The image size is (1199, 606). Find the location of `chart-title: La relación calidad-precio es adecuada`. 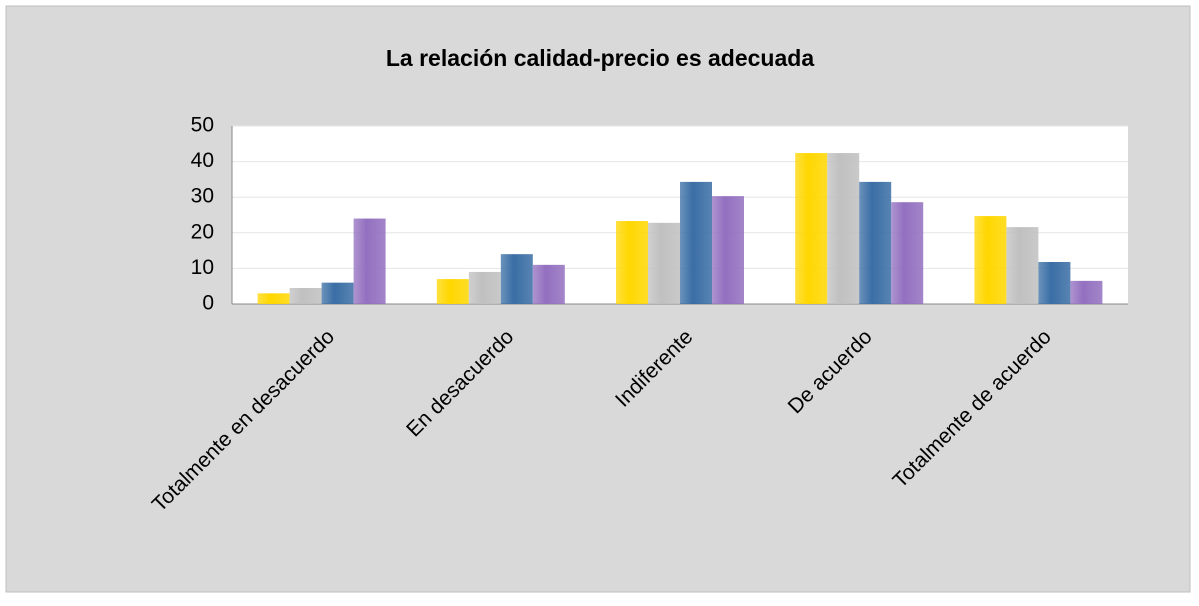

chart-title: La relación calidad-precio es adecuada is located at coordinates (600, 58).